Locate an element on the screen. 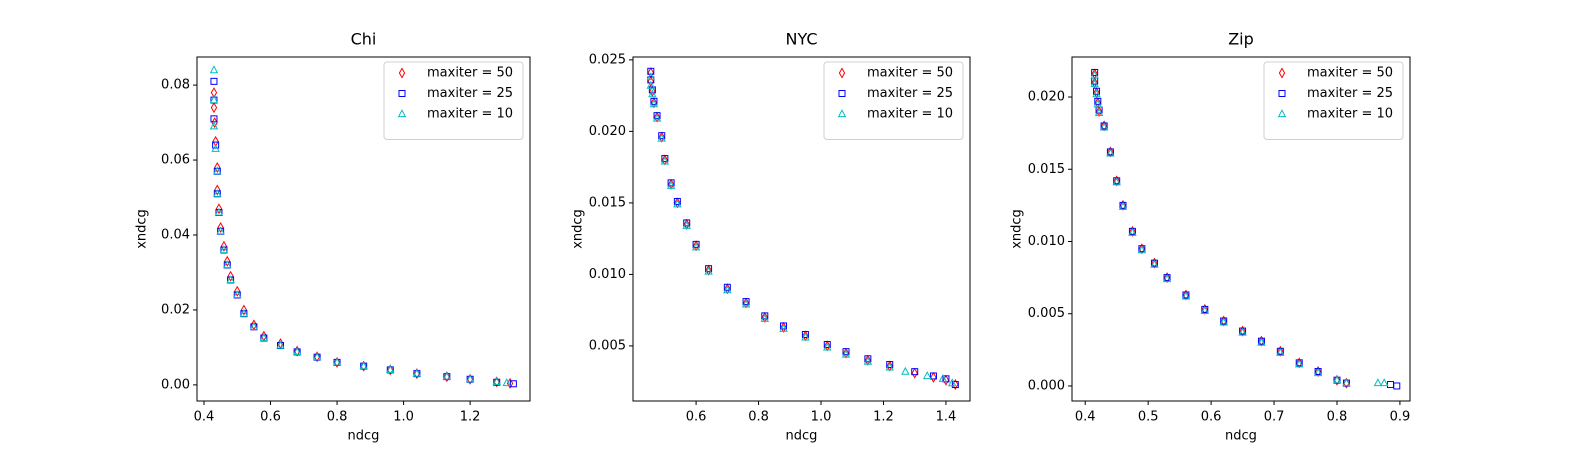 The height and width of the screenshot is (458, 1592). x-tick-label: 0.6 is located at coordinates (270, 417).